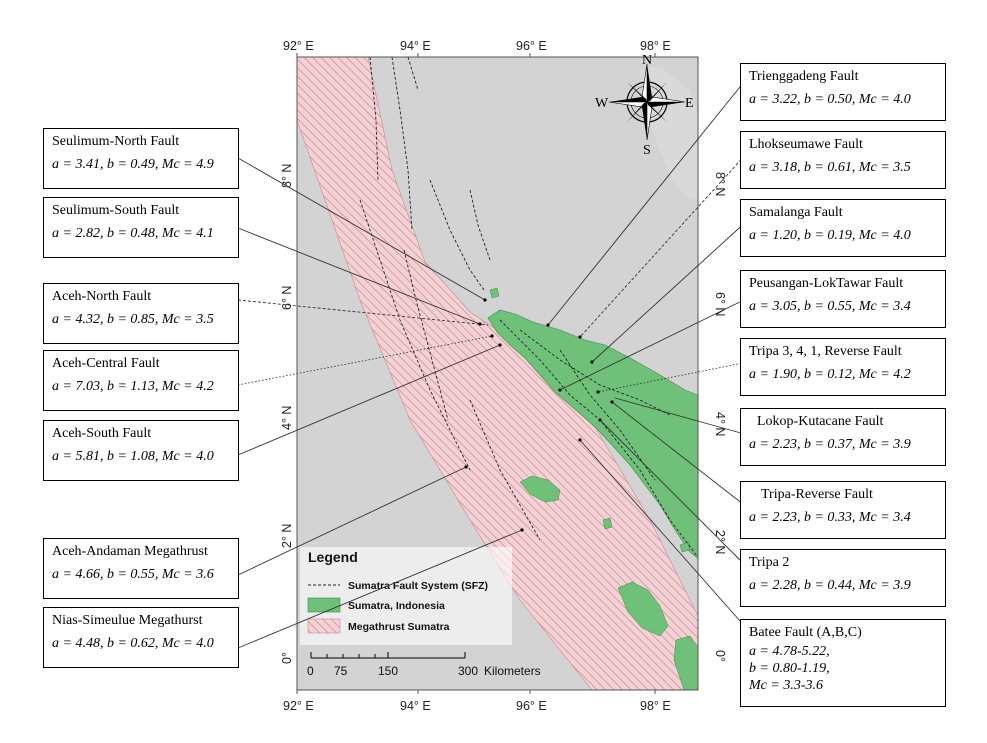 This screenshot has height=743, width=987. What do you see at coordinates (418, 586) in the screenshot?
I see `legend-item-sfz: Sumatra Fault System (SFZ)` at bounding box center [418, 586].